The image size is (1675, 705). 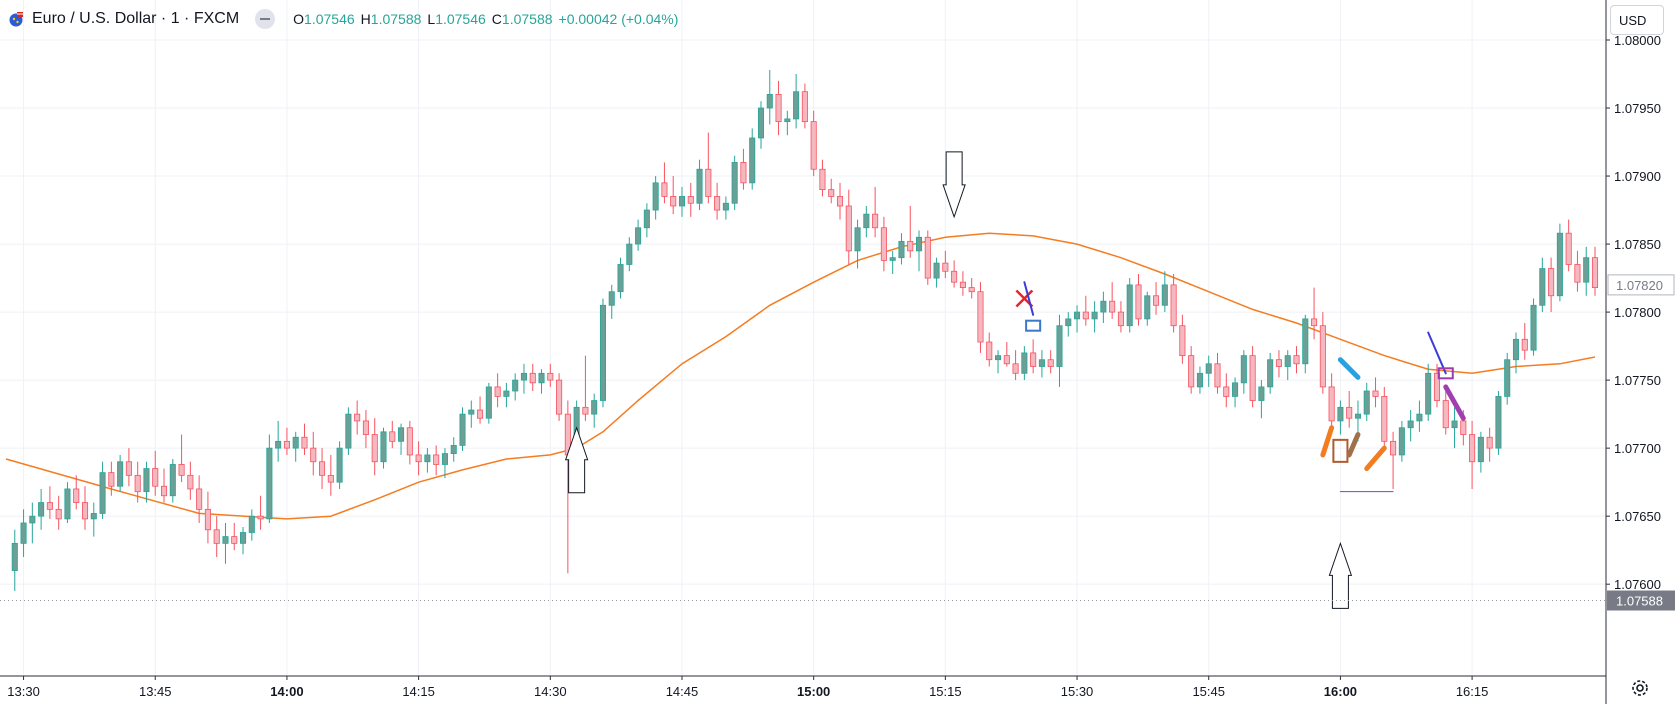 What do you see at coordinates (418, 691) in the screenshot?
I see `time-tick-label: 14:15` at bounding box center [418, 691].